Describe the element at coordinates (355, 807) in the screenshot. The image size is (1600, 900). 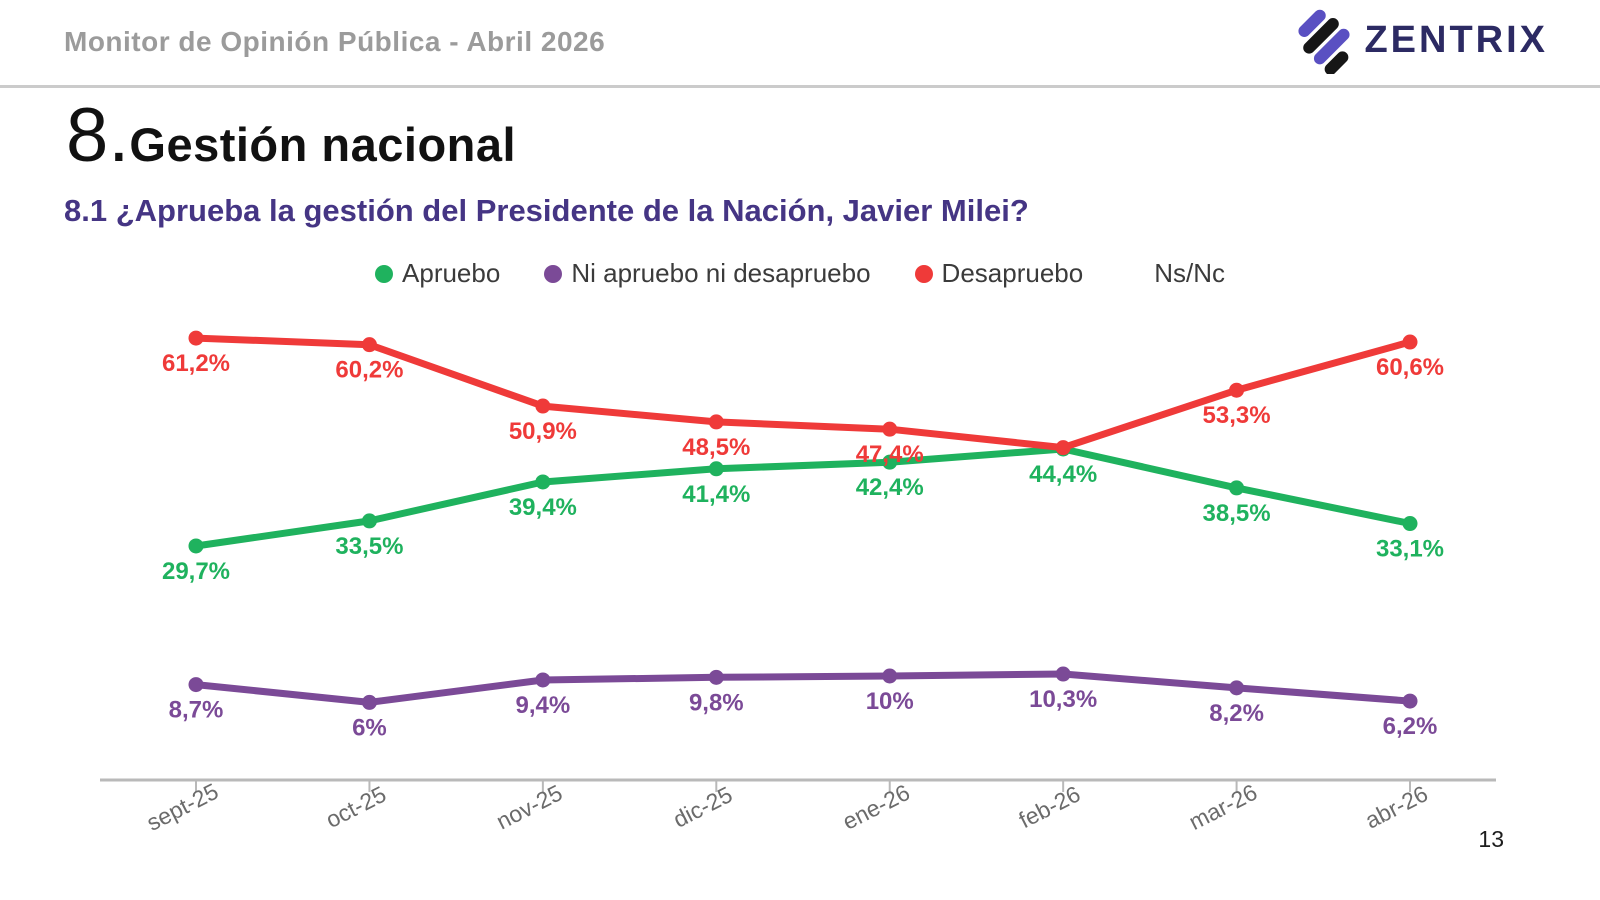
I see `x-tick-label: oct-25` at that location.